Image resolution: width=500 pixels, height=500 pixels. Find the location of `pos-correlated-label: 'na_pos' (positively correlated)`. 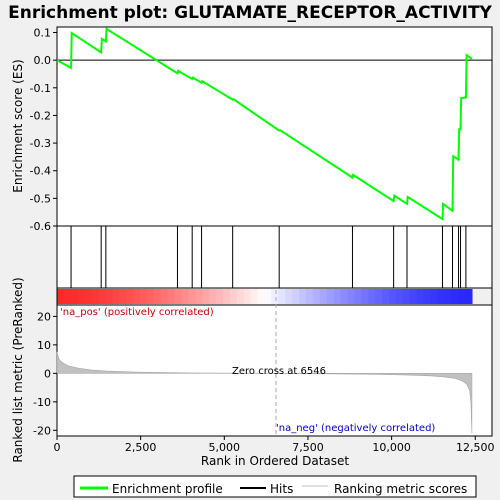

pos-correlated-label: 'na_pos' (positively correlated) is located at coordinates (137, 312).